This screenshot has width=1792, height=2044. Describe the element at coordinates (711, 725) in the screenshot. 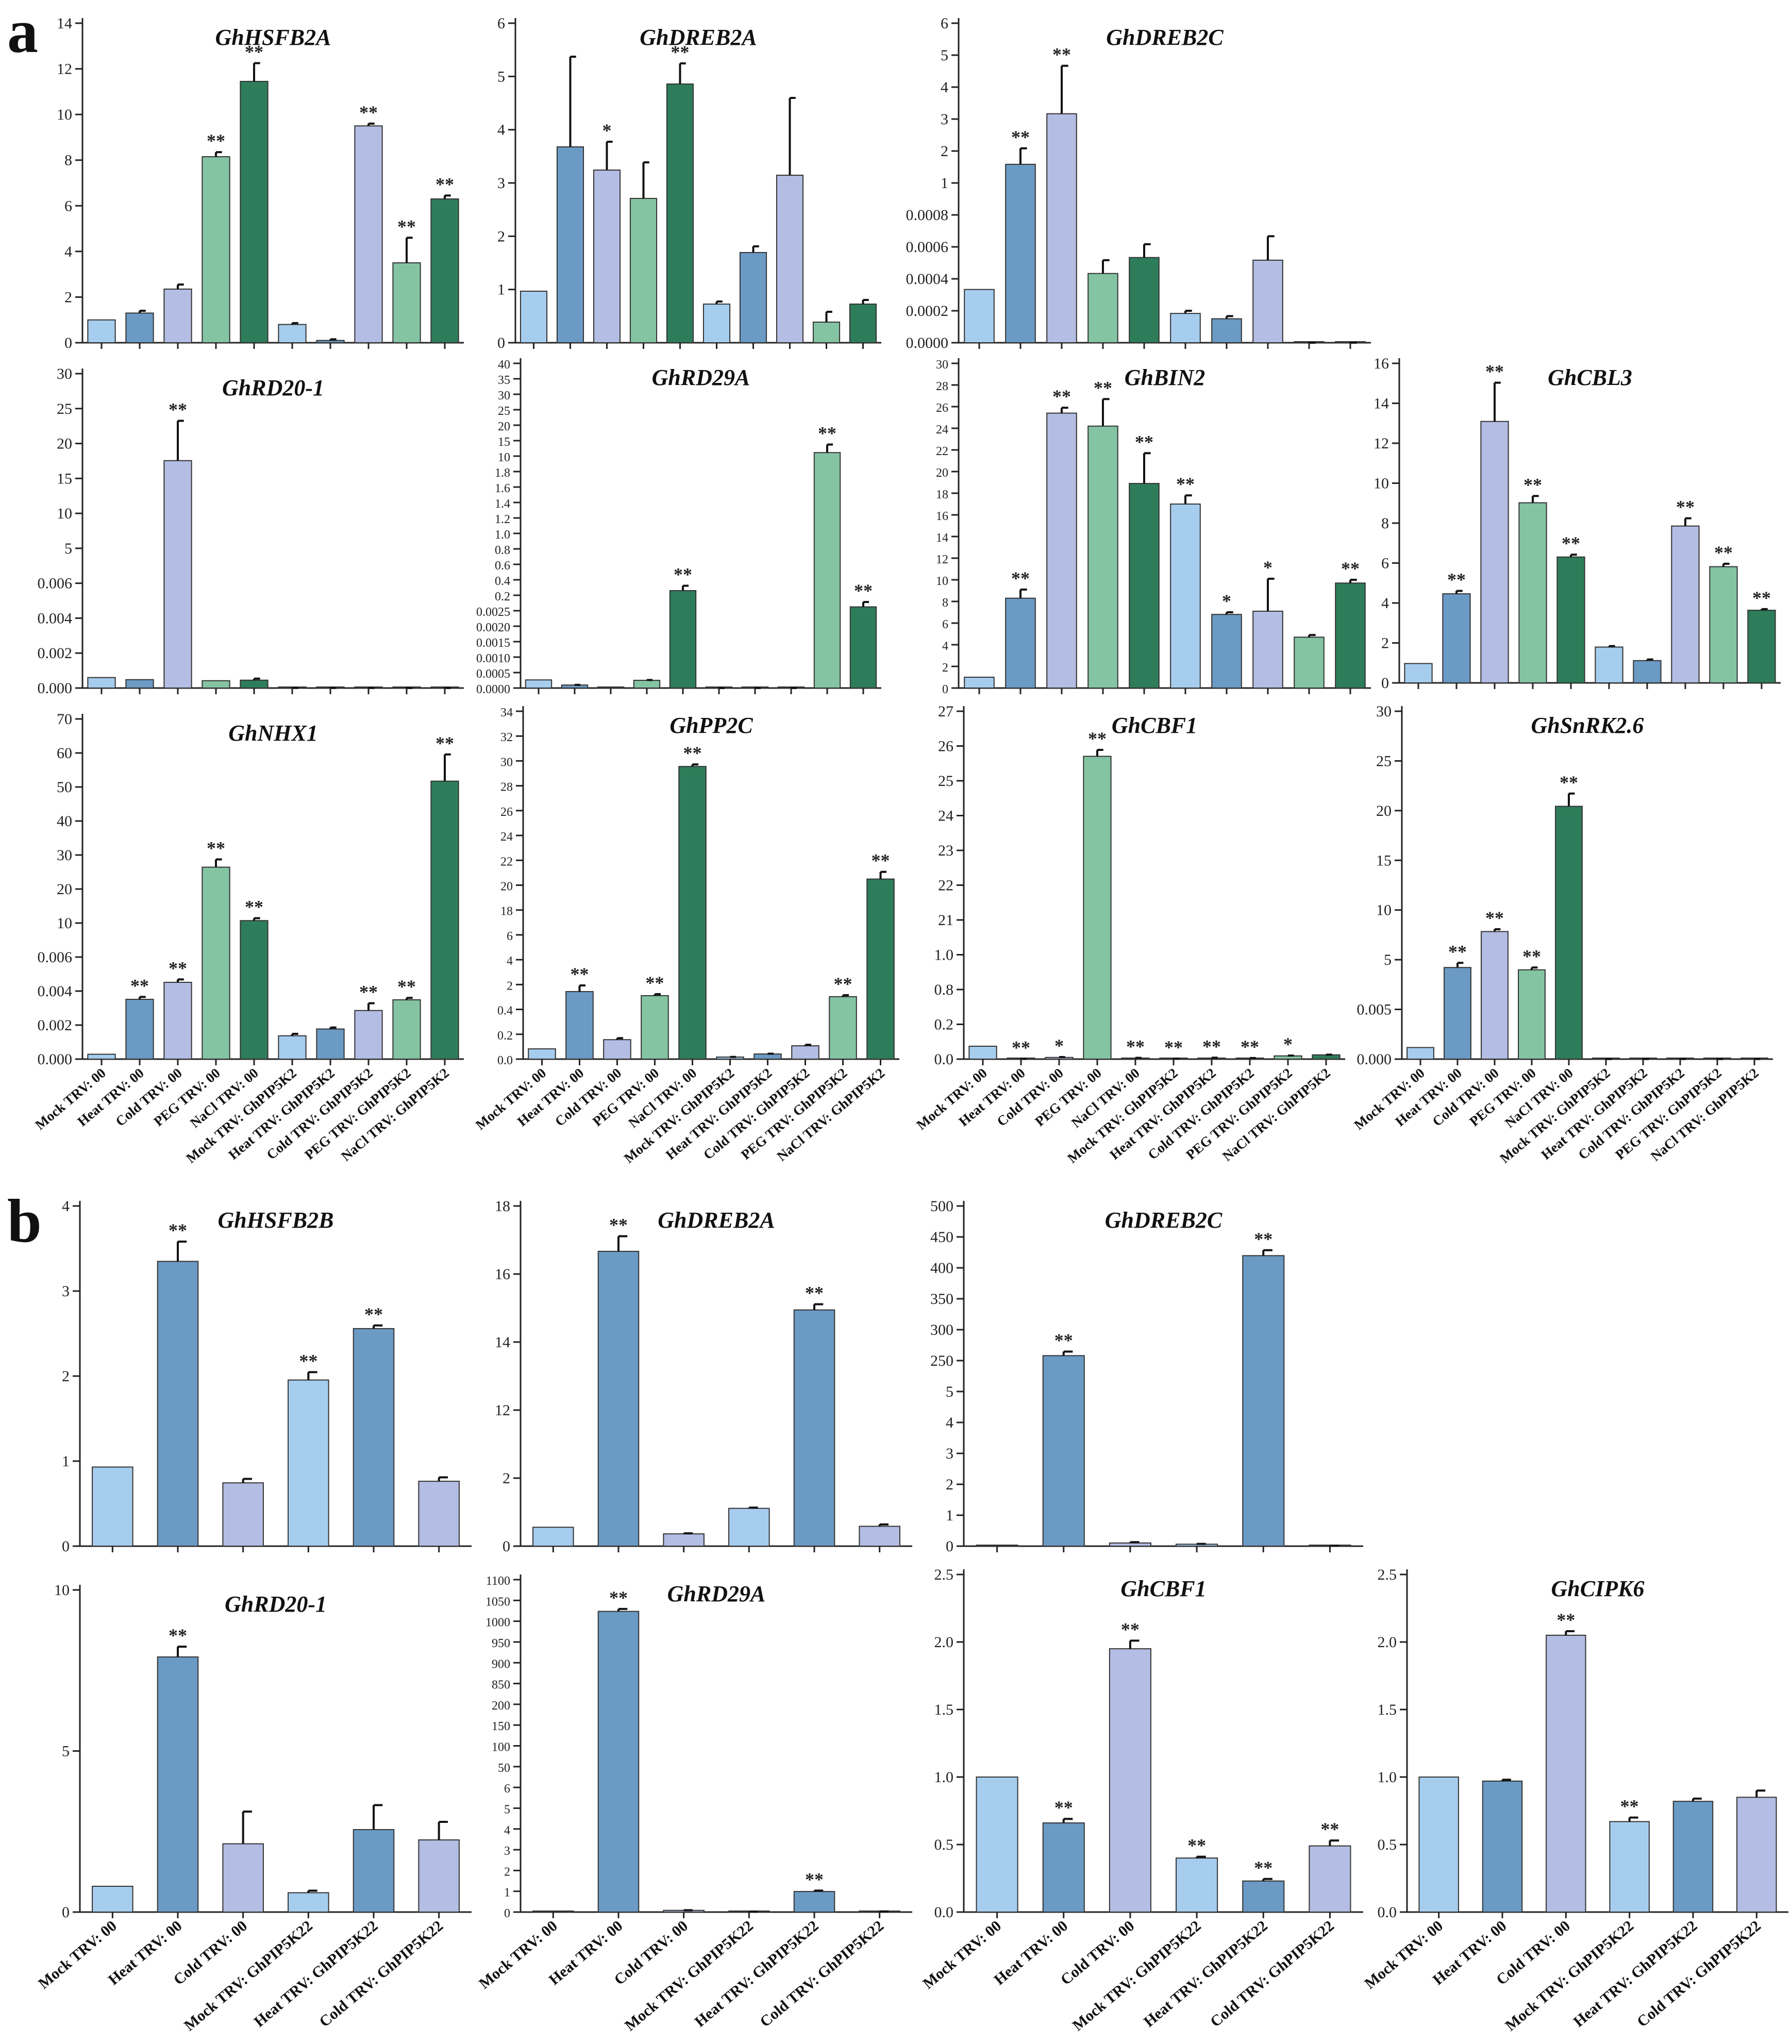

I see `chart-title: GhPP2C` at that location.